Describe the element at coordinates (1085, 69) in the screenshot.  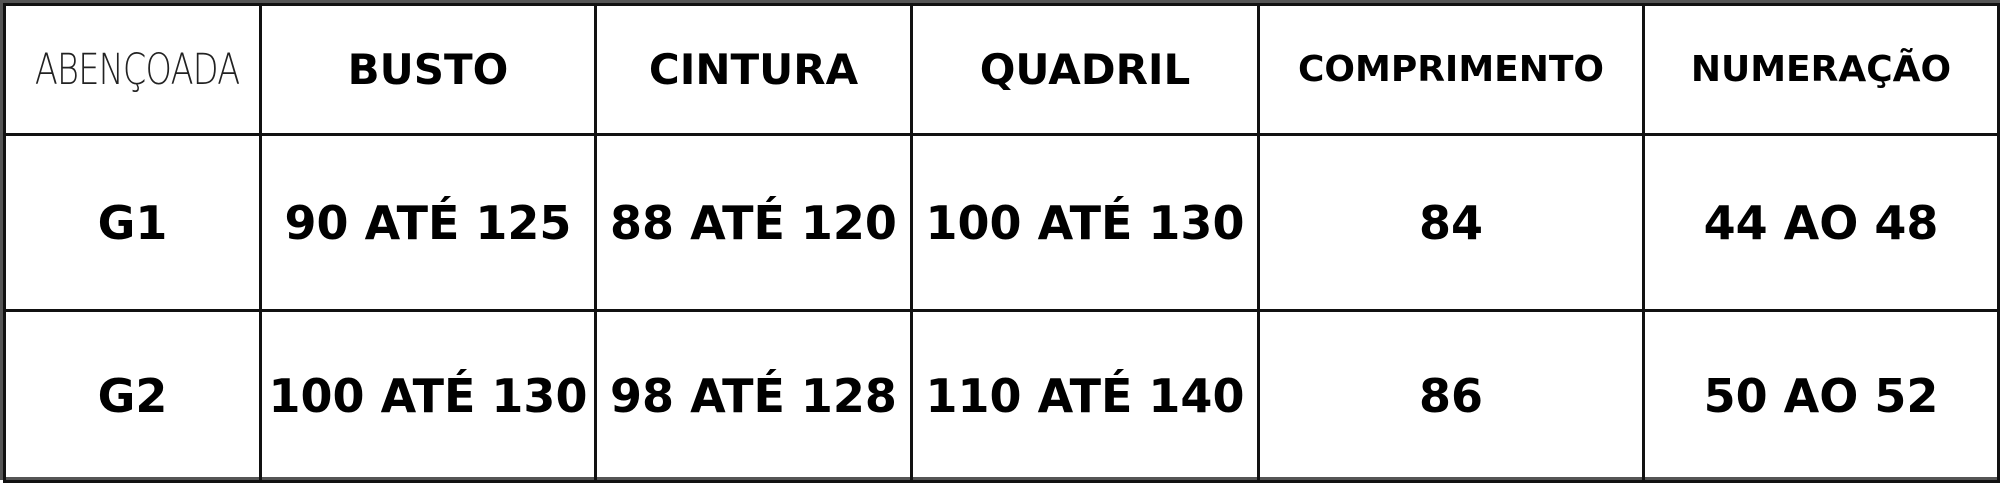
I see `header-quadril: QUADRIL` at that location.